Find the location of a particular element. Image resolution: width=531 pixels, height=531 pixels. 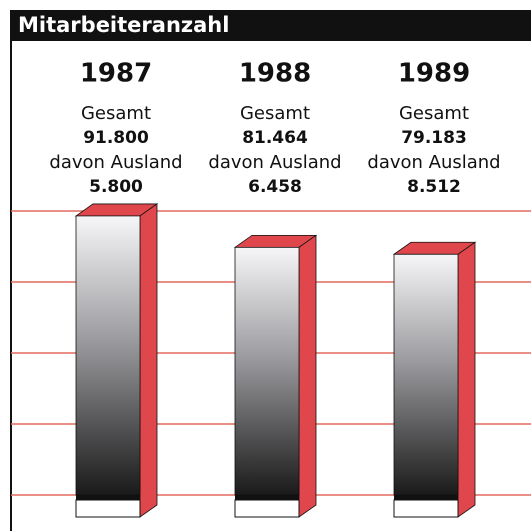

value-label: 81.464 is located at coordinates (275, 138).